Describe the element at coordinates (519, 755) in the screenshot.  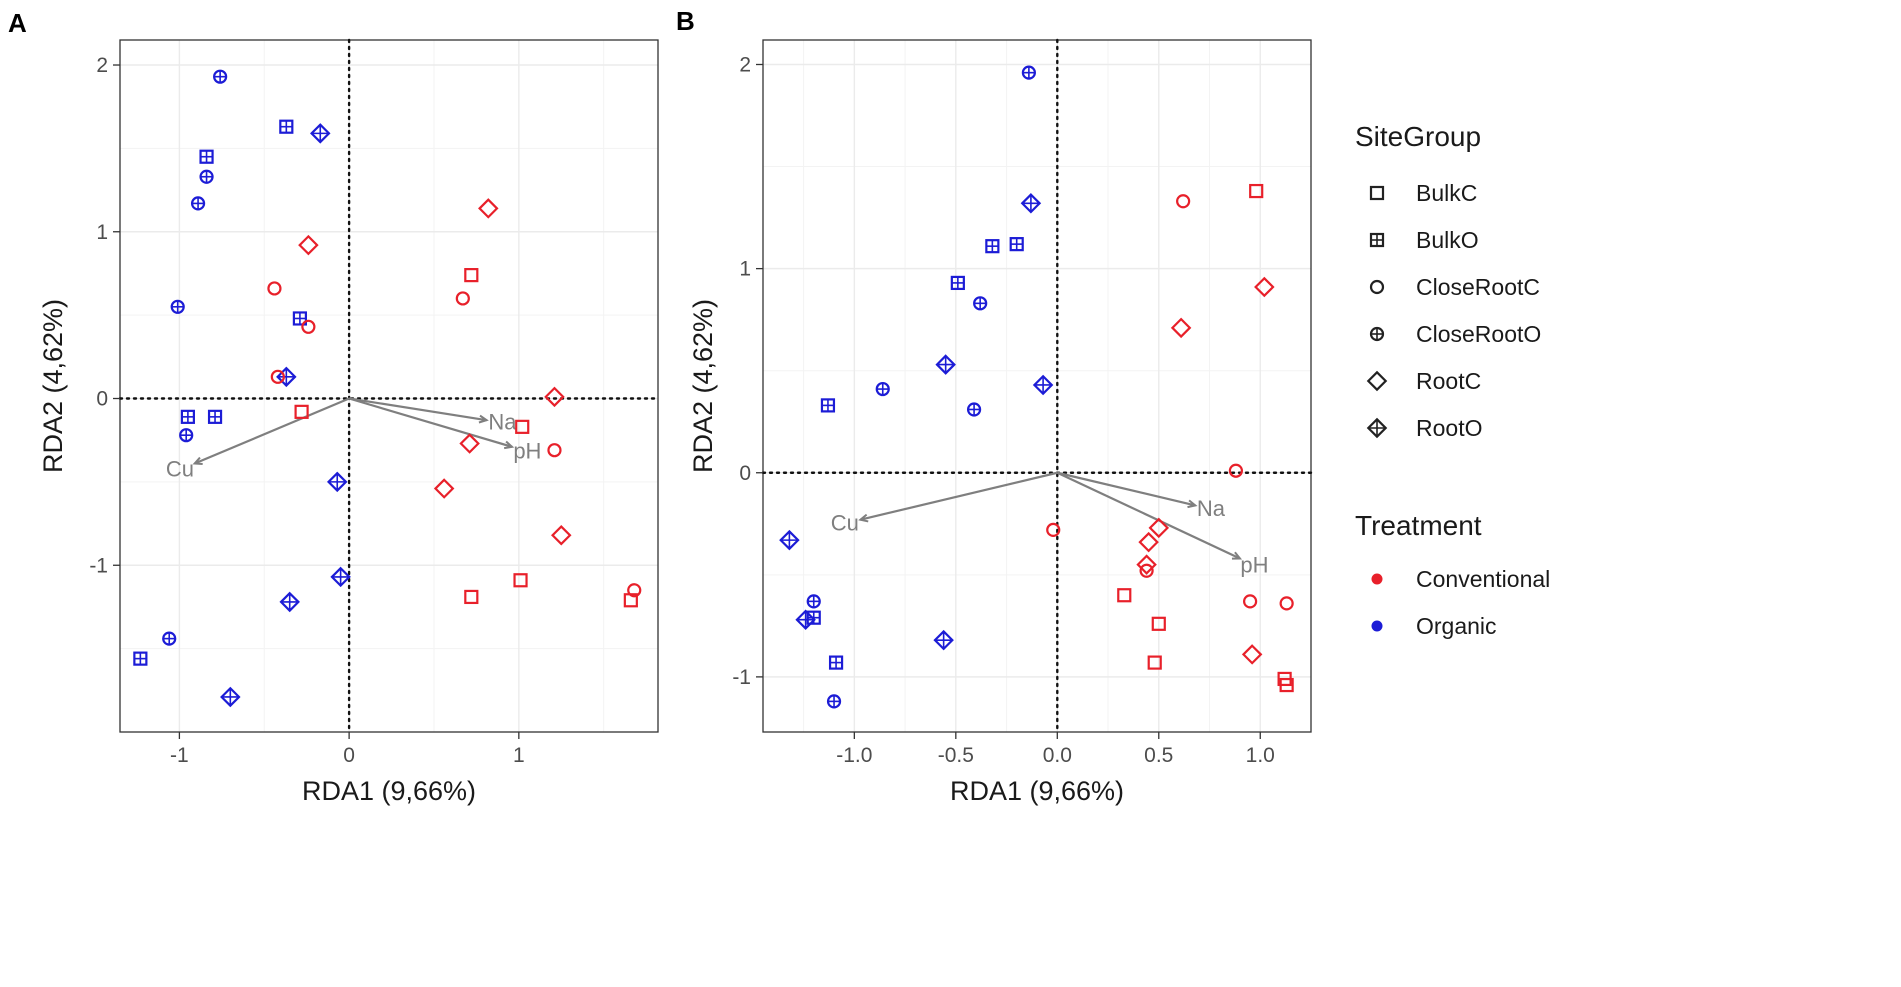
I see `x-tick-label: 1` at that location.